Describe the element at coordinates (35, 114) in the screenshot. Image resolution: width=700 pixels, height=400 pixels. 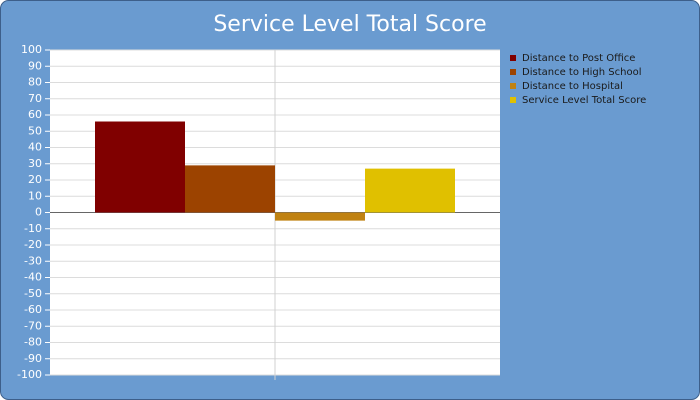
I see `y-tick-label: 60` at that location.